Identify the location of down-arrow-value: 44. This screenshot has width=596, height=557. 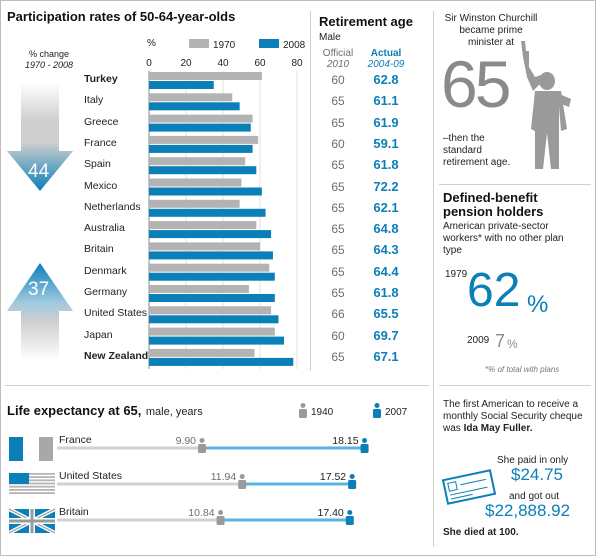
(39, 171).